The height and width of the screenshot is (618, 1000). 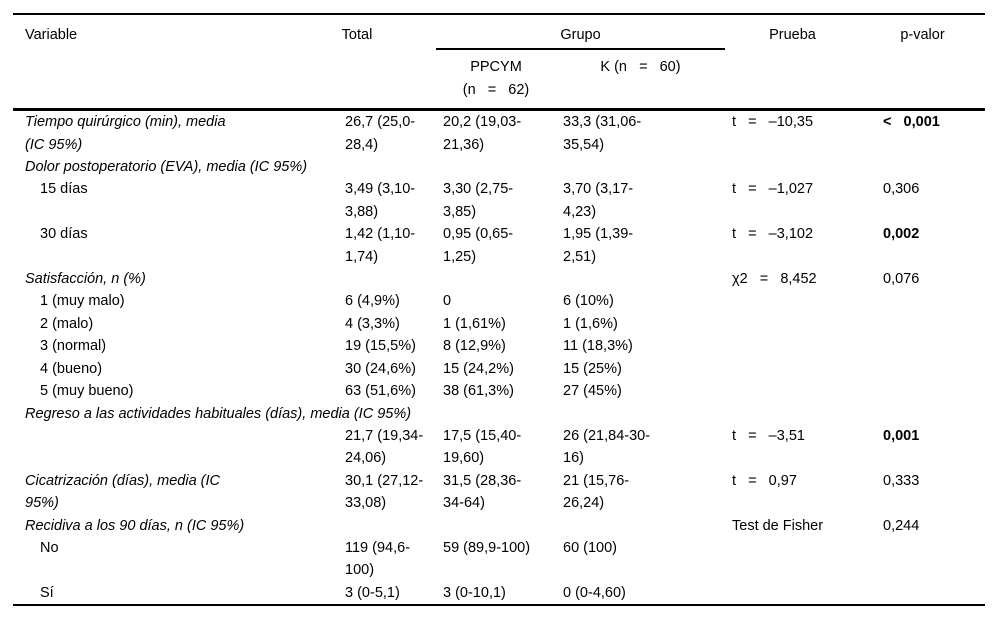 What do you see at coordinates (49, 547) in the screenshot?
I see `row-label: No` at bounding box center [49, 547].